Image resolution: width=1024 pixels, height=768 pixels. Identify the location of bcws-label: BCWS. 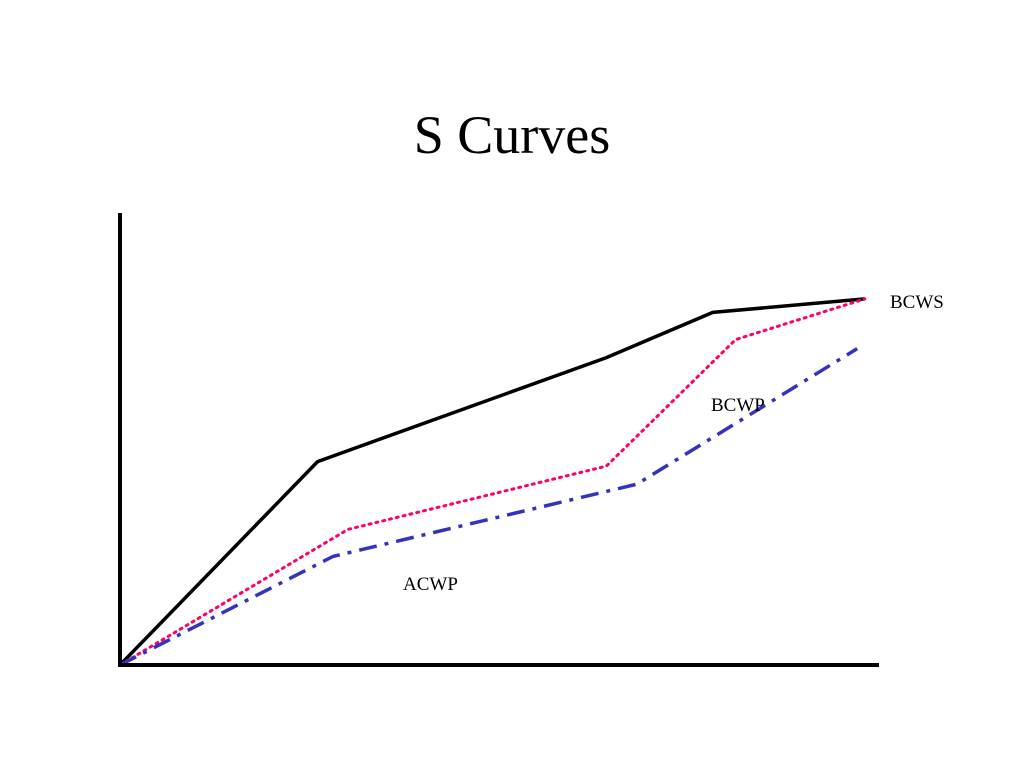
(917, 302).